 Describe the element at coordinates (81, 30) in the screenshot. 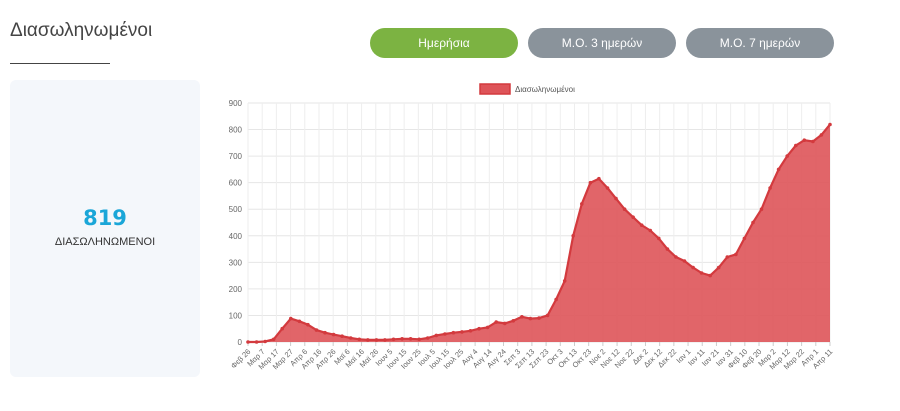

I see `page-title: Διασωληνωμένοι` at that location.